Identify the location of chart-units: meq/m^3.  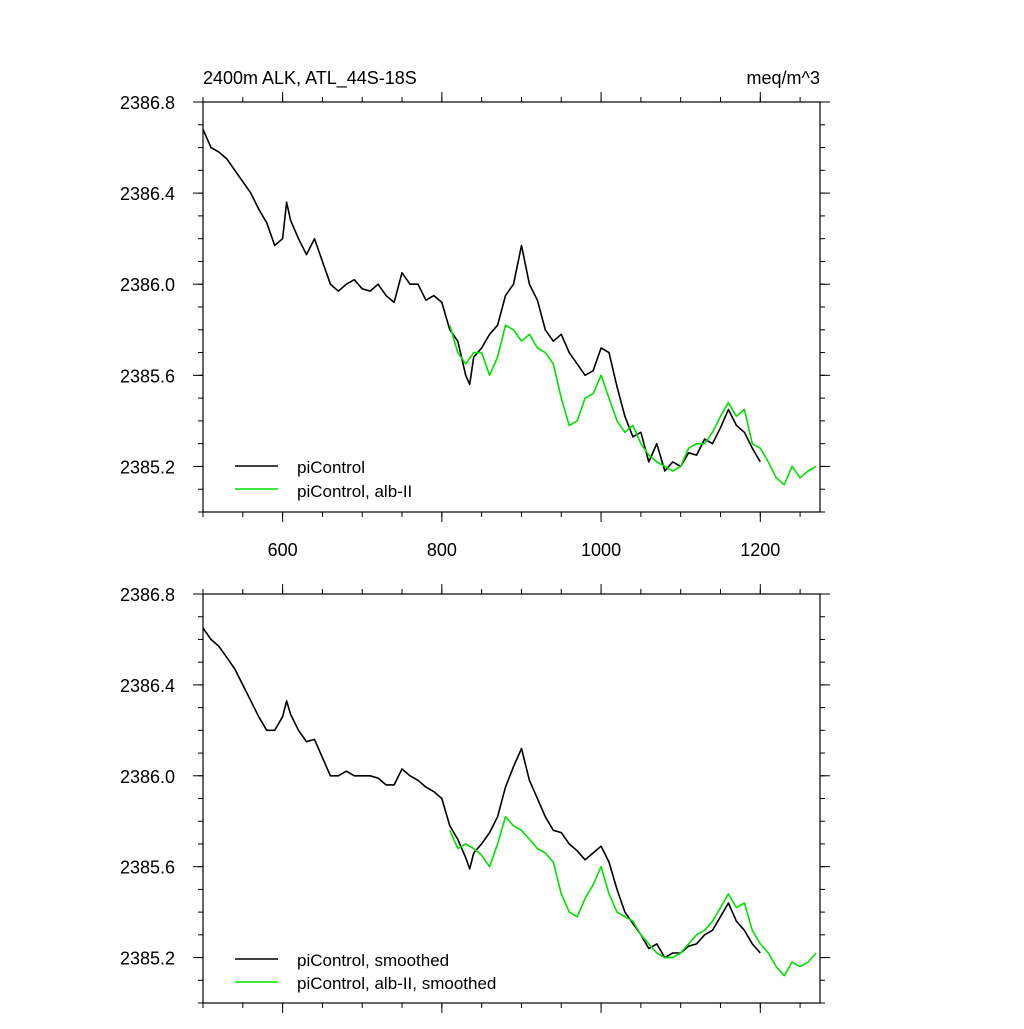
(783, 78).